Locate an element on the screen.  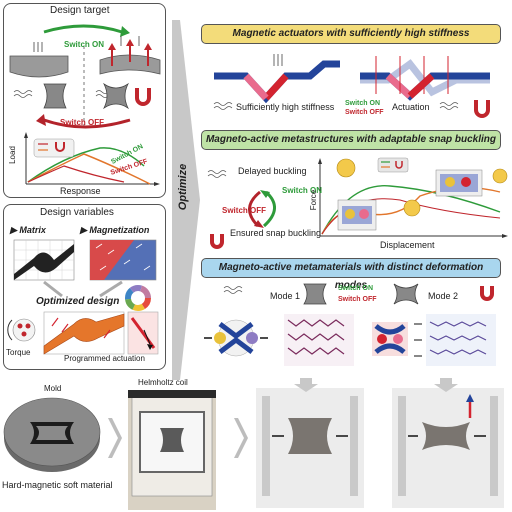
optimize-arrow is located at coordinates (186, 200).